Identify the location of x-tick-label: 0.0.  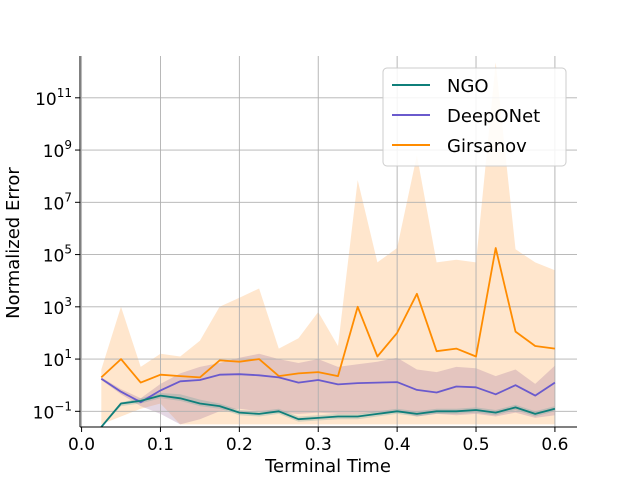
(81, 445).